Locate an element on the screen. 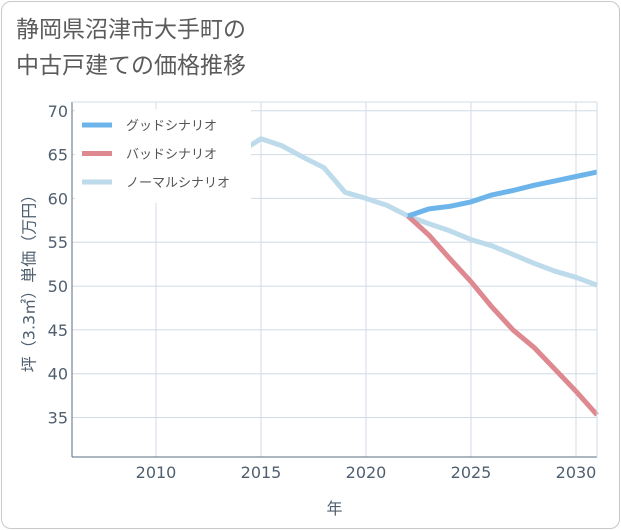 The image size is (621, 530). y-tick-label: 55 is located at coordinates (58, 242).